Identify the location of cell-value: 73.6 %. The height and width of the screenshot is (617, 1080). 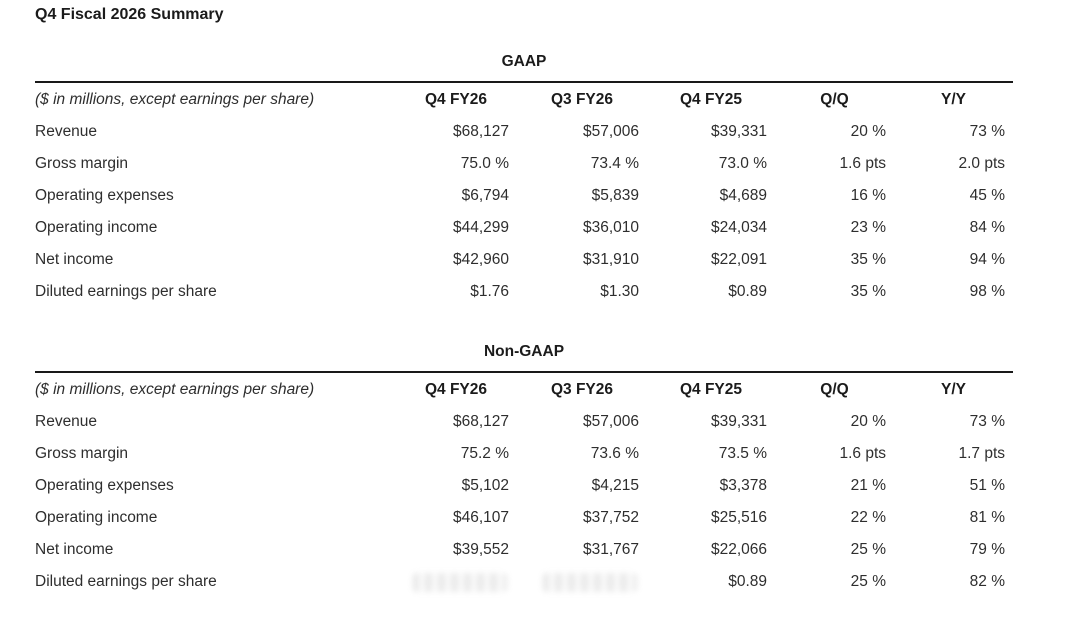
(614, 453).